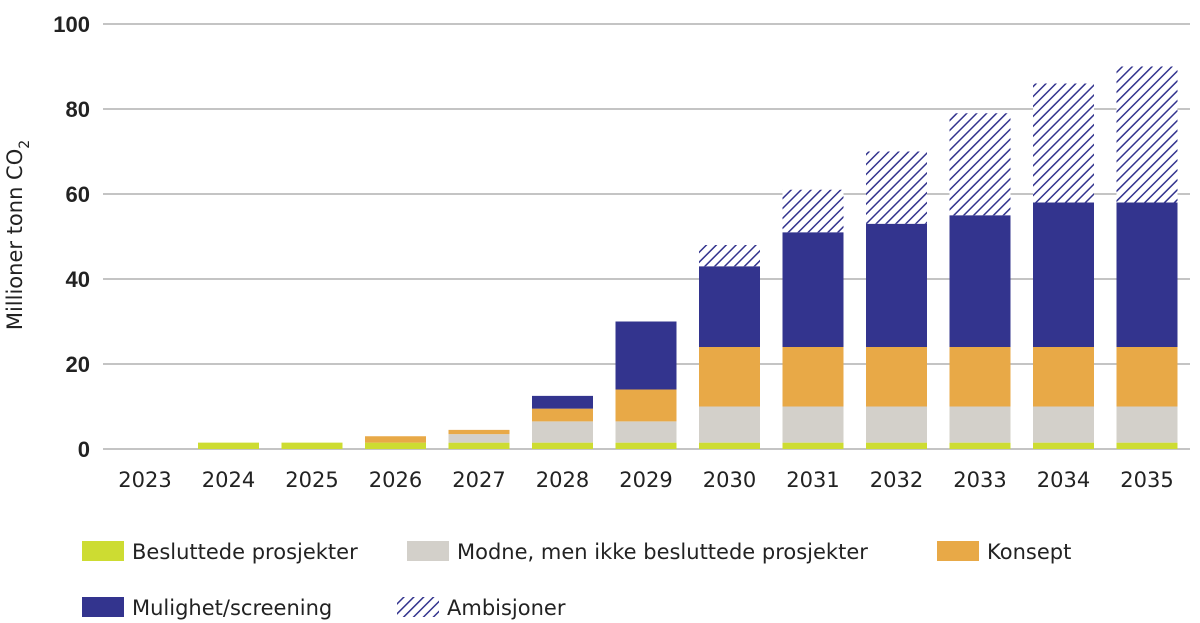  What do you see at coordinates (562, 446) in the screenshot?
I see `bar-2028-besluttede-prosjekter` at bounding box center [562, 446].